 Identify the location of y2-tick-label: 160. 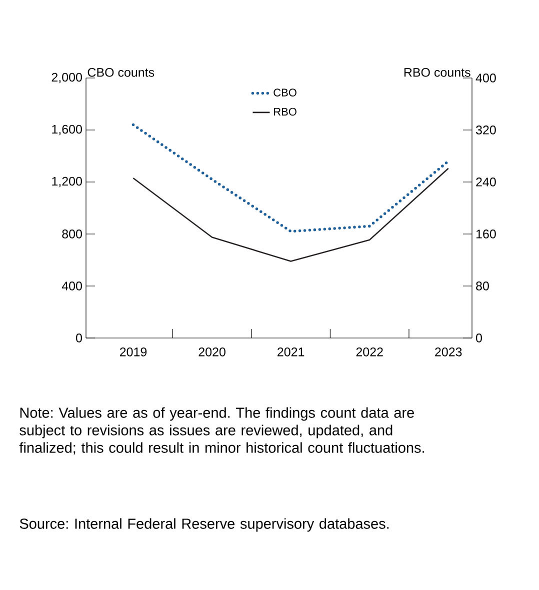
(486, 234).